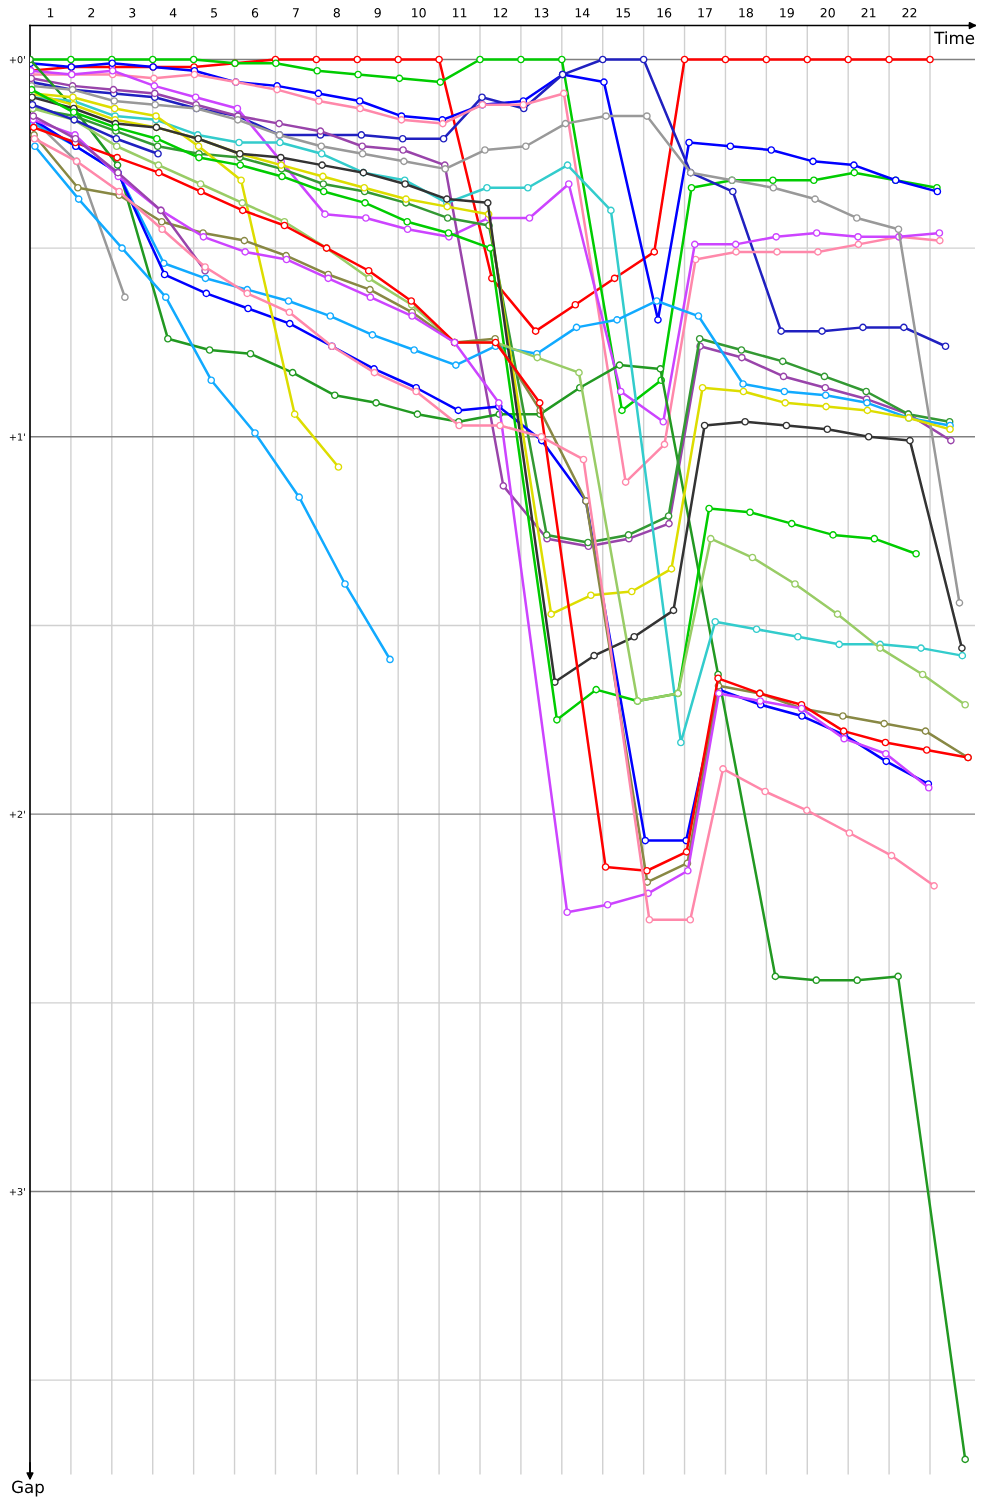 Image resolution: width=1000 pixels, height=1500 pixels. I want to click on x-tick-label: 16, so click(664, 13).